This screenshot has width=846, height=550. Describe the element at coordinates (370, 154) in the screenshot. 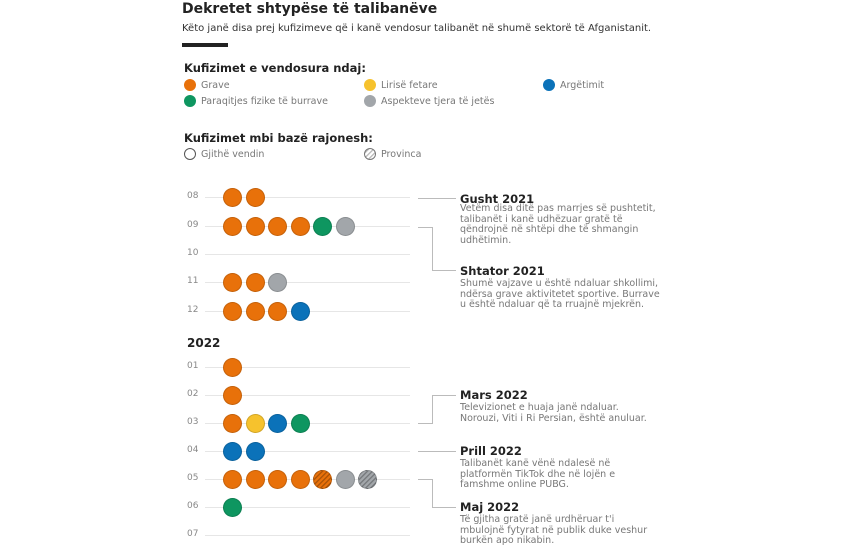

I see `hatched-circle-icon` at that location.